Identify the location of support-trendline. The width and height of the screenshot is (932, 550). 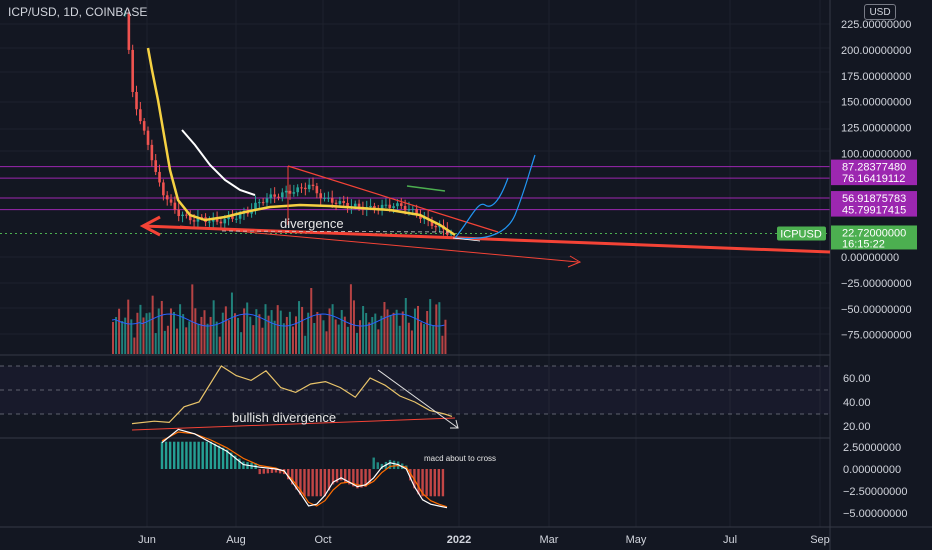
(486, 239).